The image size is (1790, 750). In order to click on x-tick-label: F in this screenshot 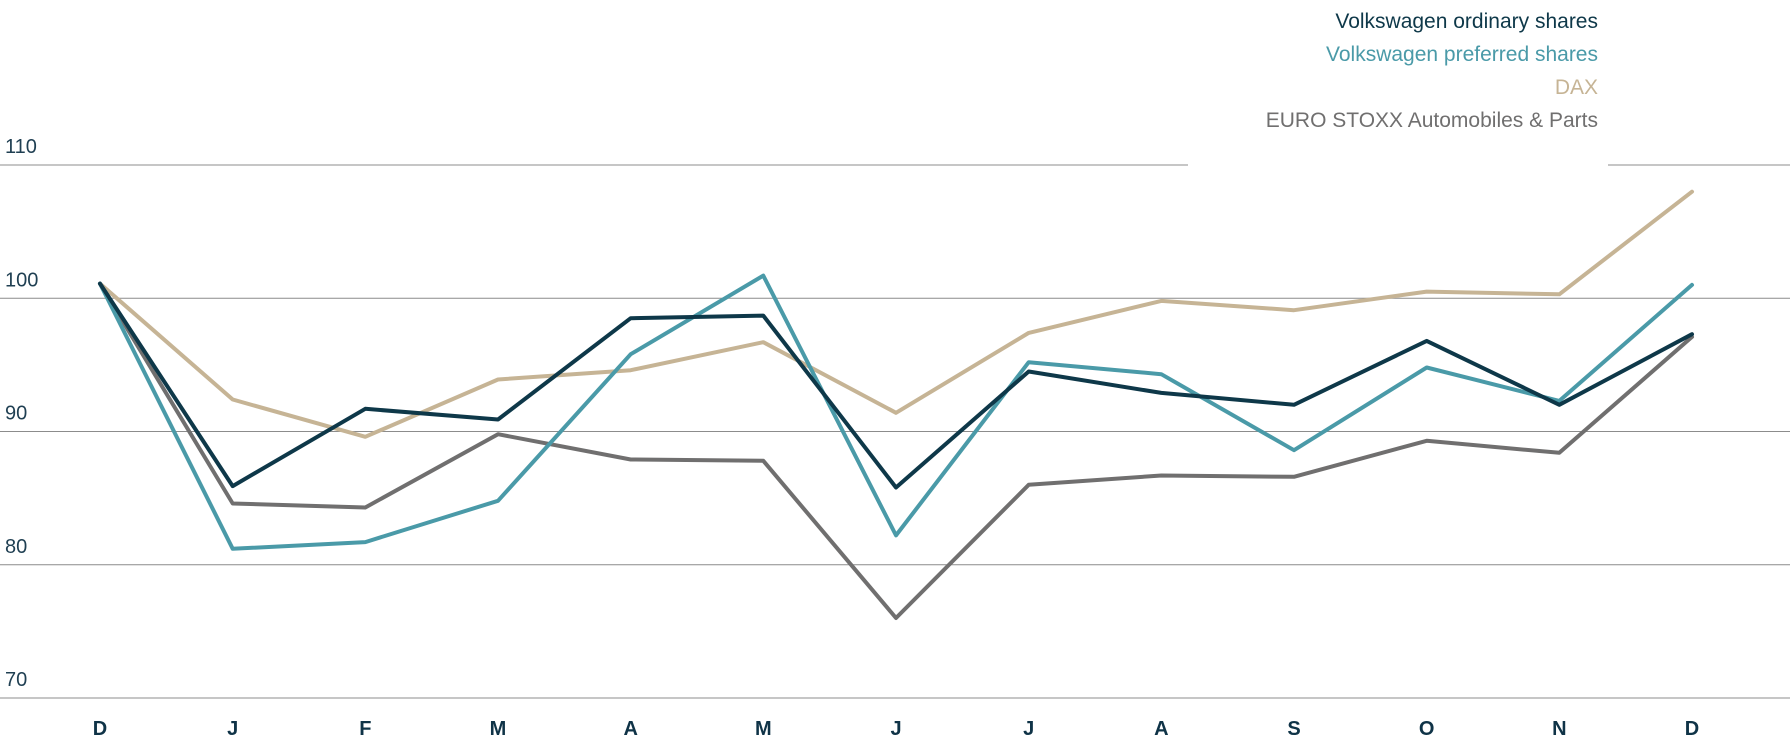, I will do `click(365, 729)`.